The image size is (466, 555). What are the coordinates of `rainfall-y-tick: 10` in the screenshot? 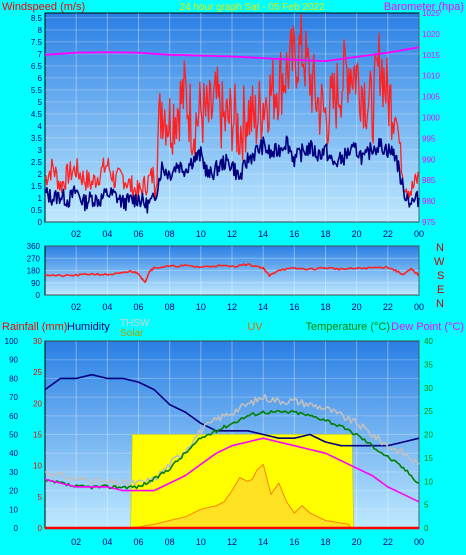 It's located at (37, 466).